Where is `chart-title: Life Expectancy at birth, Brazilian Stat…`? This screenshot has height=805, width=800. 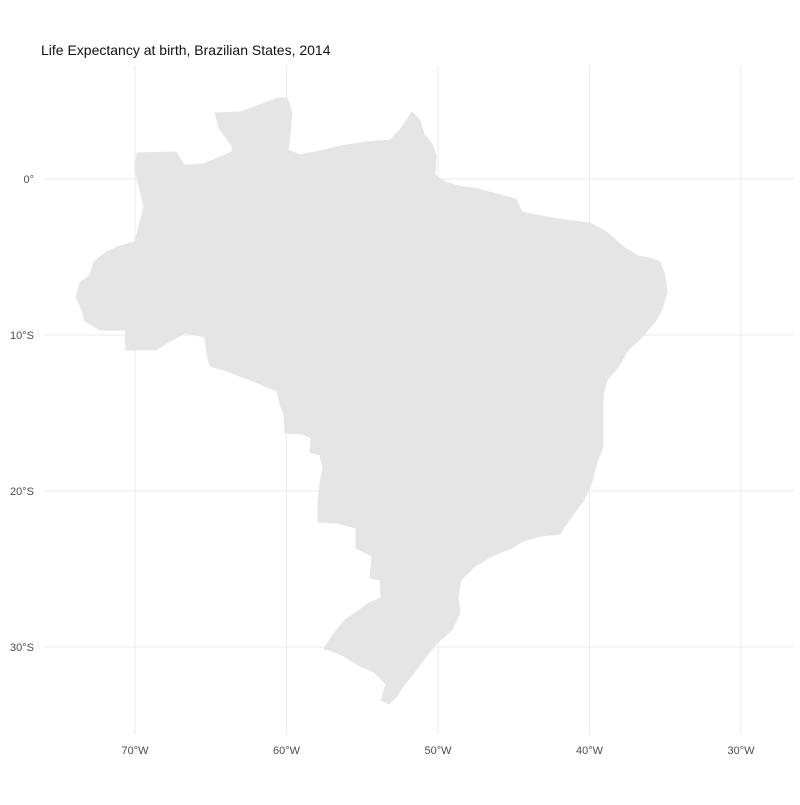 chart-title: Life Expectancy at birth, Brazilian Stat… is located at coordinates (186, 50).